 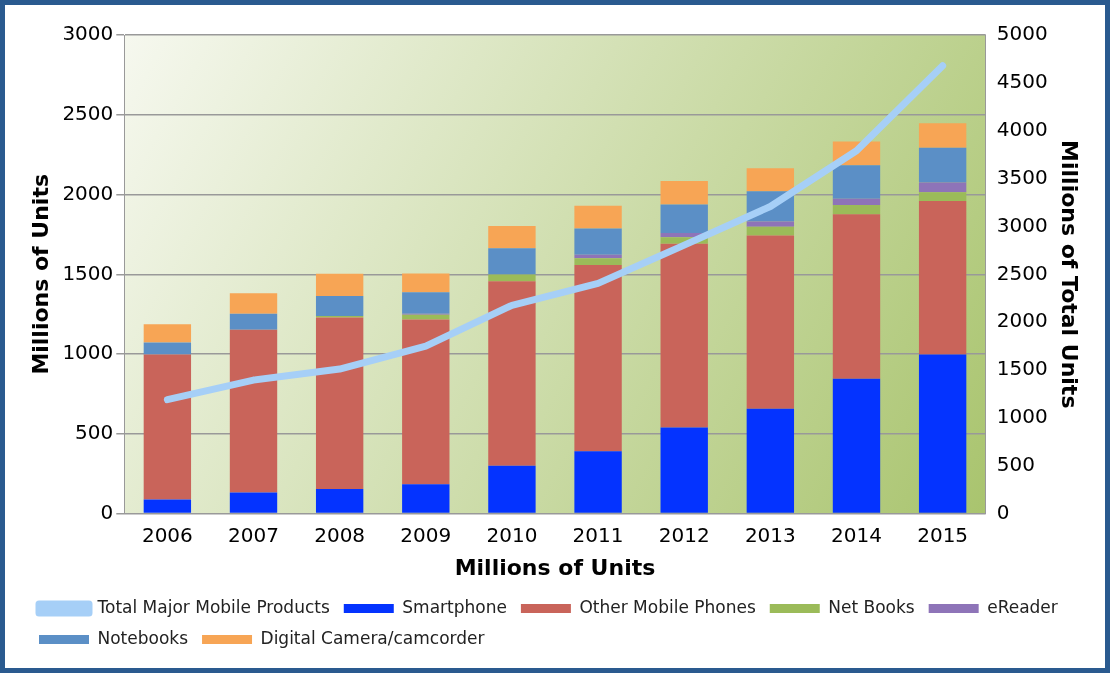 I want to click on y2-tick-label: 500, so click(x=1015, y=463).